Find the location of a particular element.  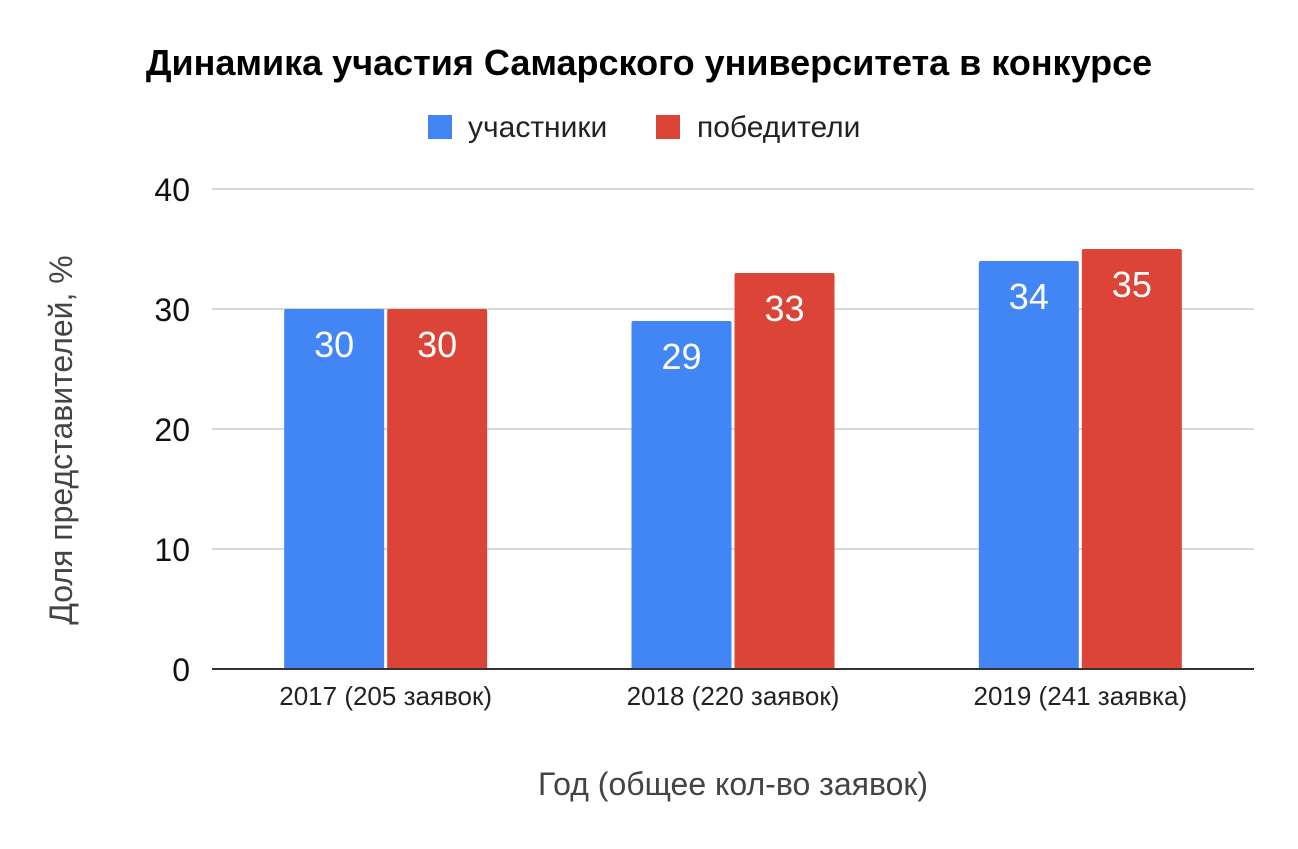

x-axis-label: Год (общее кол-во заявок) is located at coordinates (733, 784).